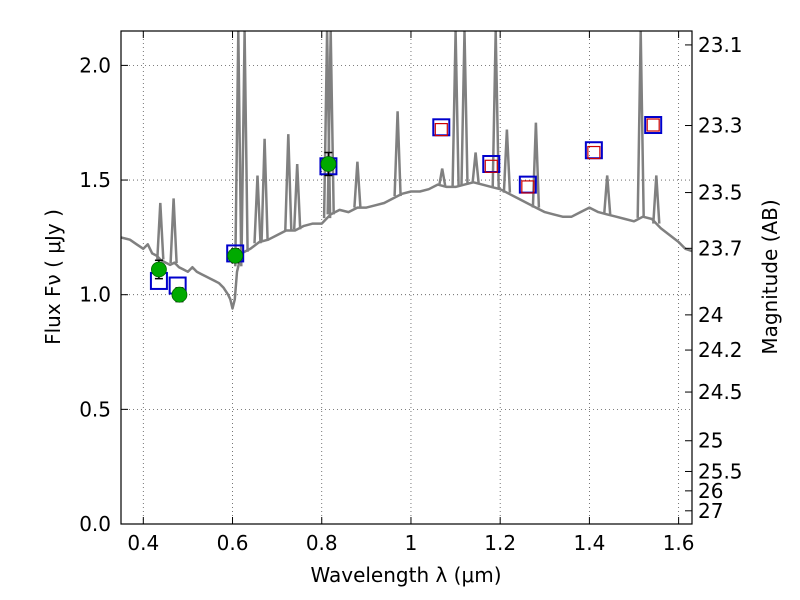  What do you see at coordinates (589, 543) in the screenshot?
I see `x-tick-label: 1.4` at bounding box center [589, 543].